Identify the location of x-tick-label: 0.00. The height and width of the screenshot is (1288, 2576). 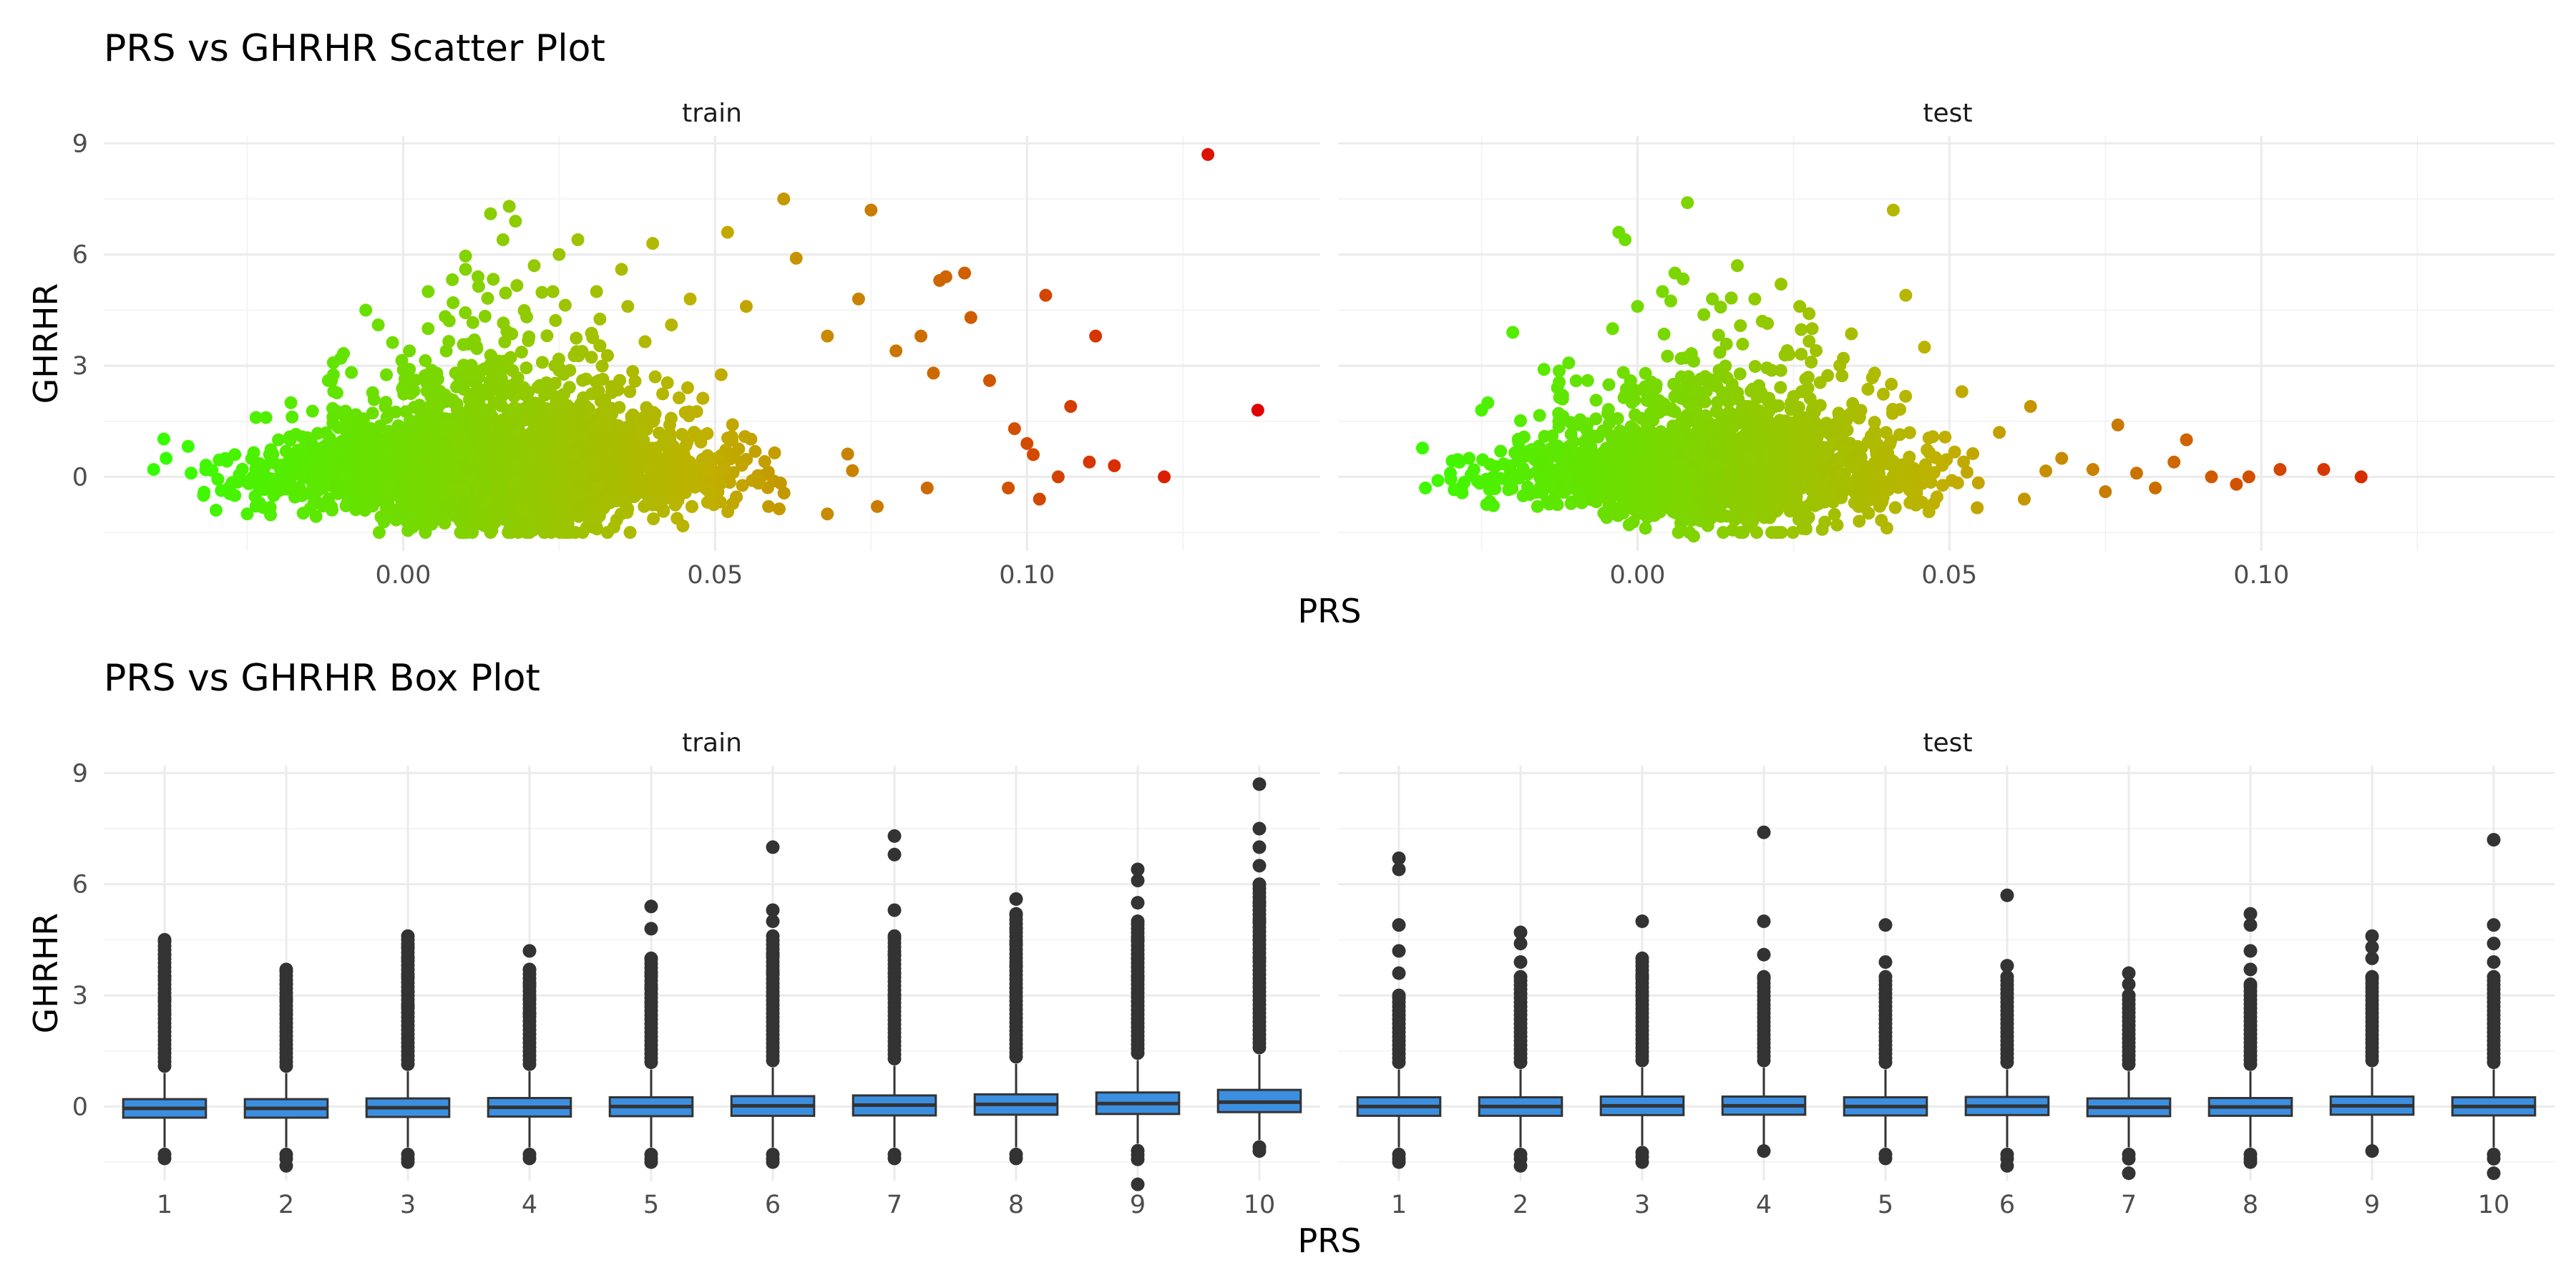
(403, 575).